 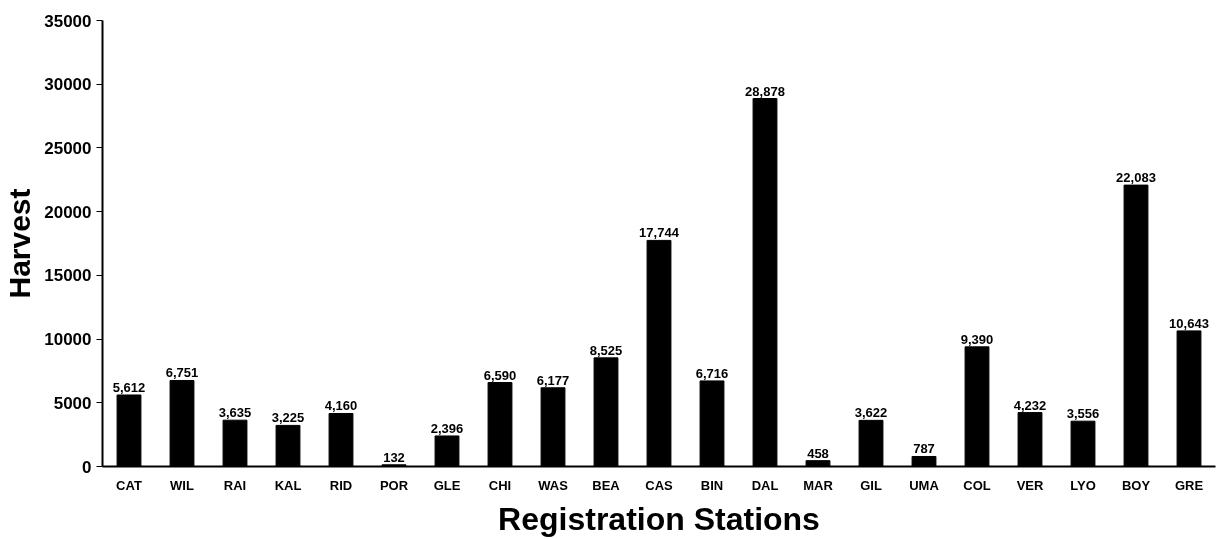 I want to click on data-label: 3,556, so click(x=1083, y=414).